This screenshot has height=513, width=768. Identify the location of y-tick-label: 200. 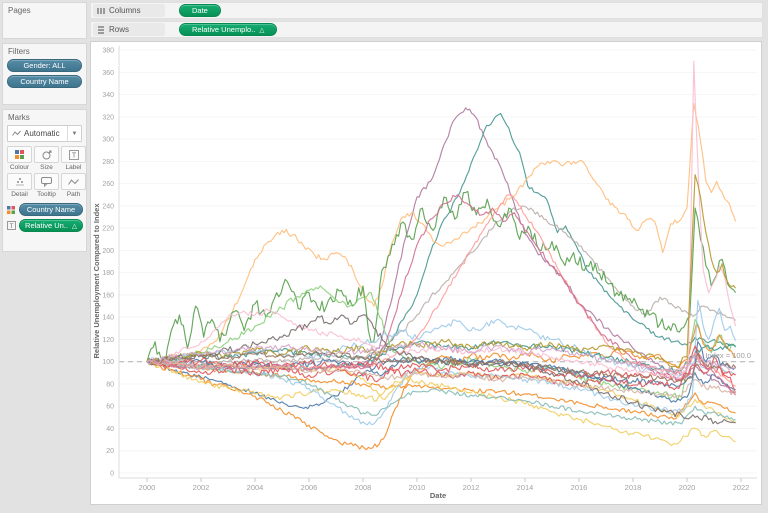
(108, 251).